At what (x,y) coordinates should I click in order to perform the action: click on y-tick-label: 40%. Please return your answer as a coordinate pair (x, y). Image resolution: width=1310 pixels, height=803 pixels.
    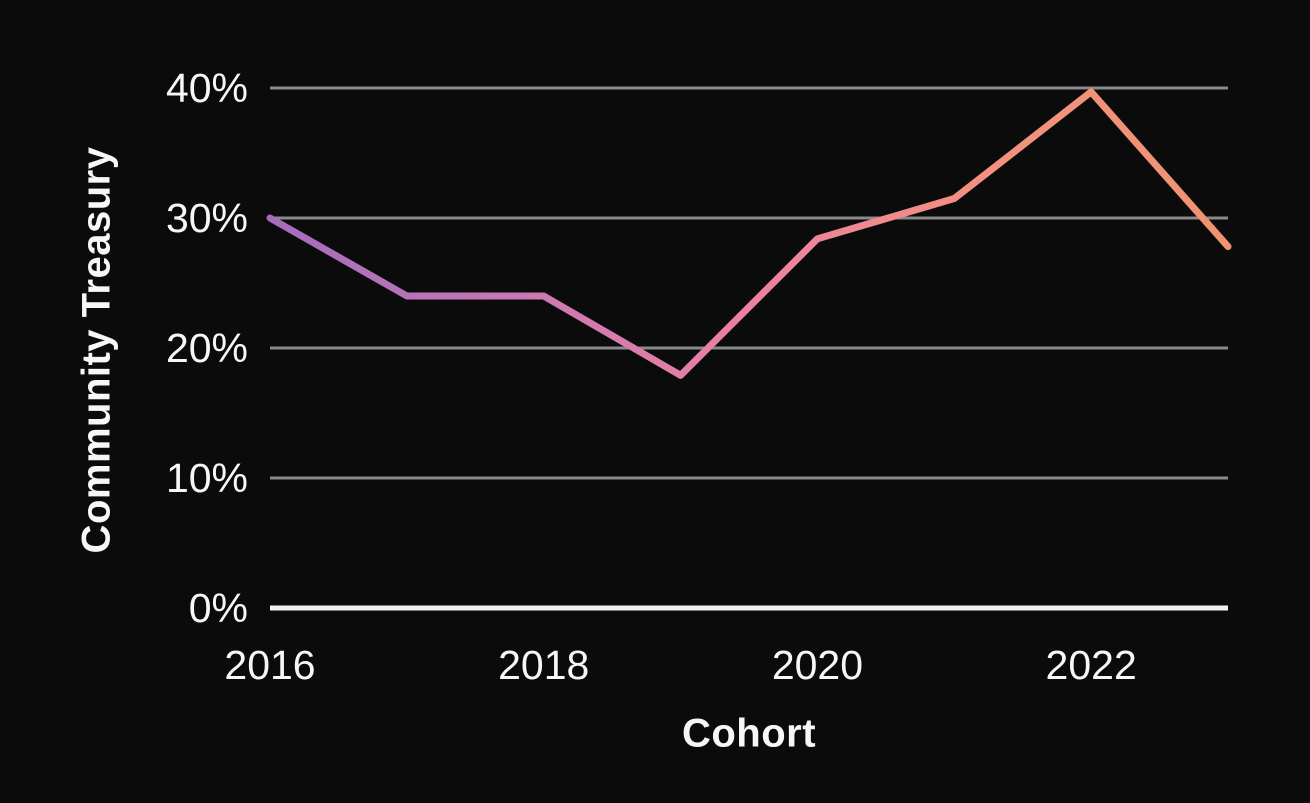
    Looking at the image, I should click on (207, 88).